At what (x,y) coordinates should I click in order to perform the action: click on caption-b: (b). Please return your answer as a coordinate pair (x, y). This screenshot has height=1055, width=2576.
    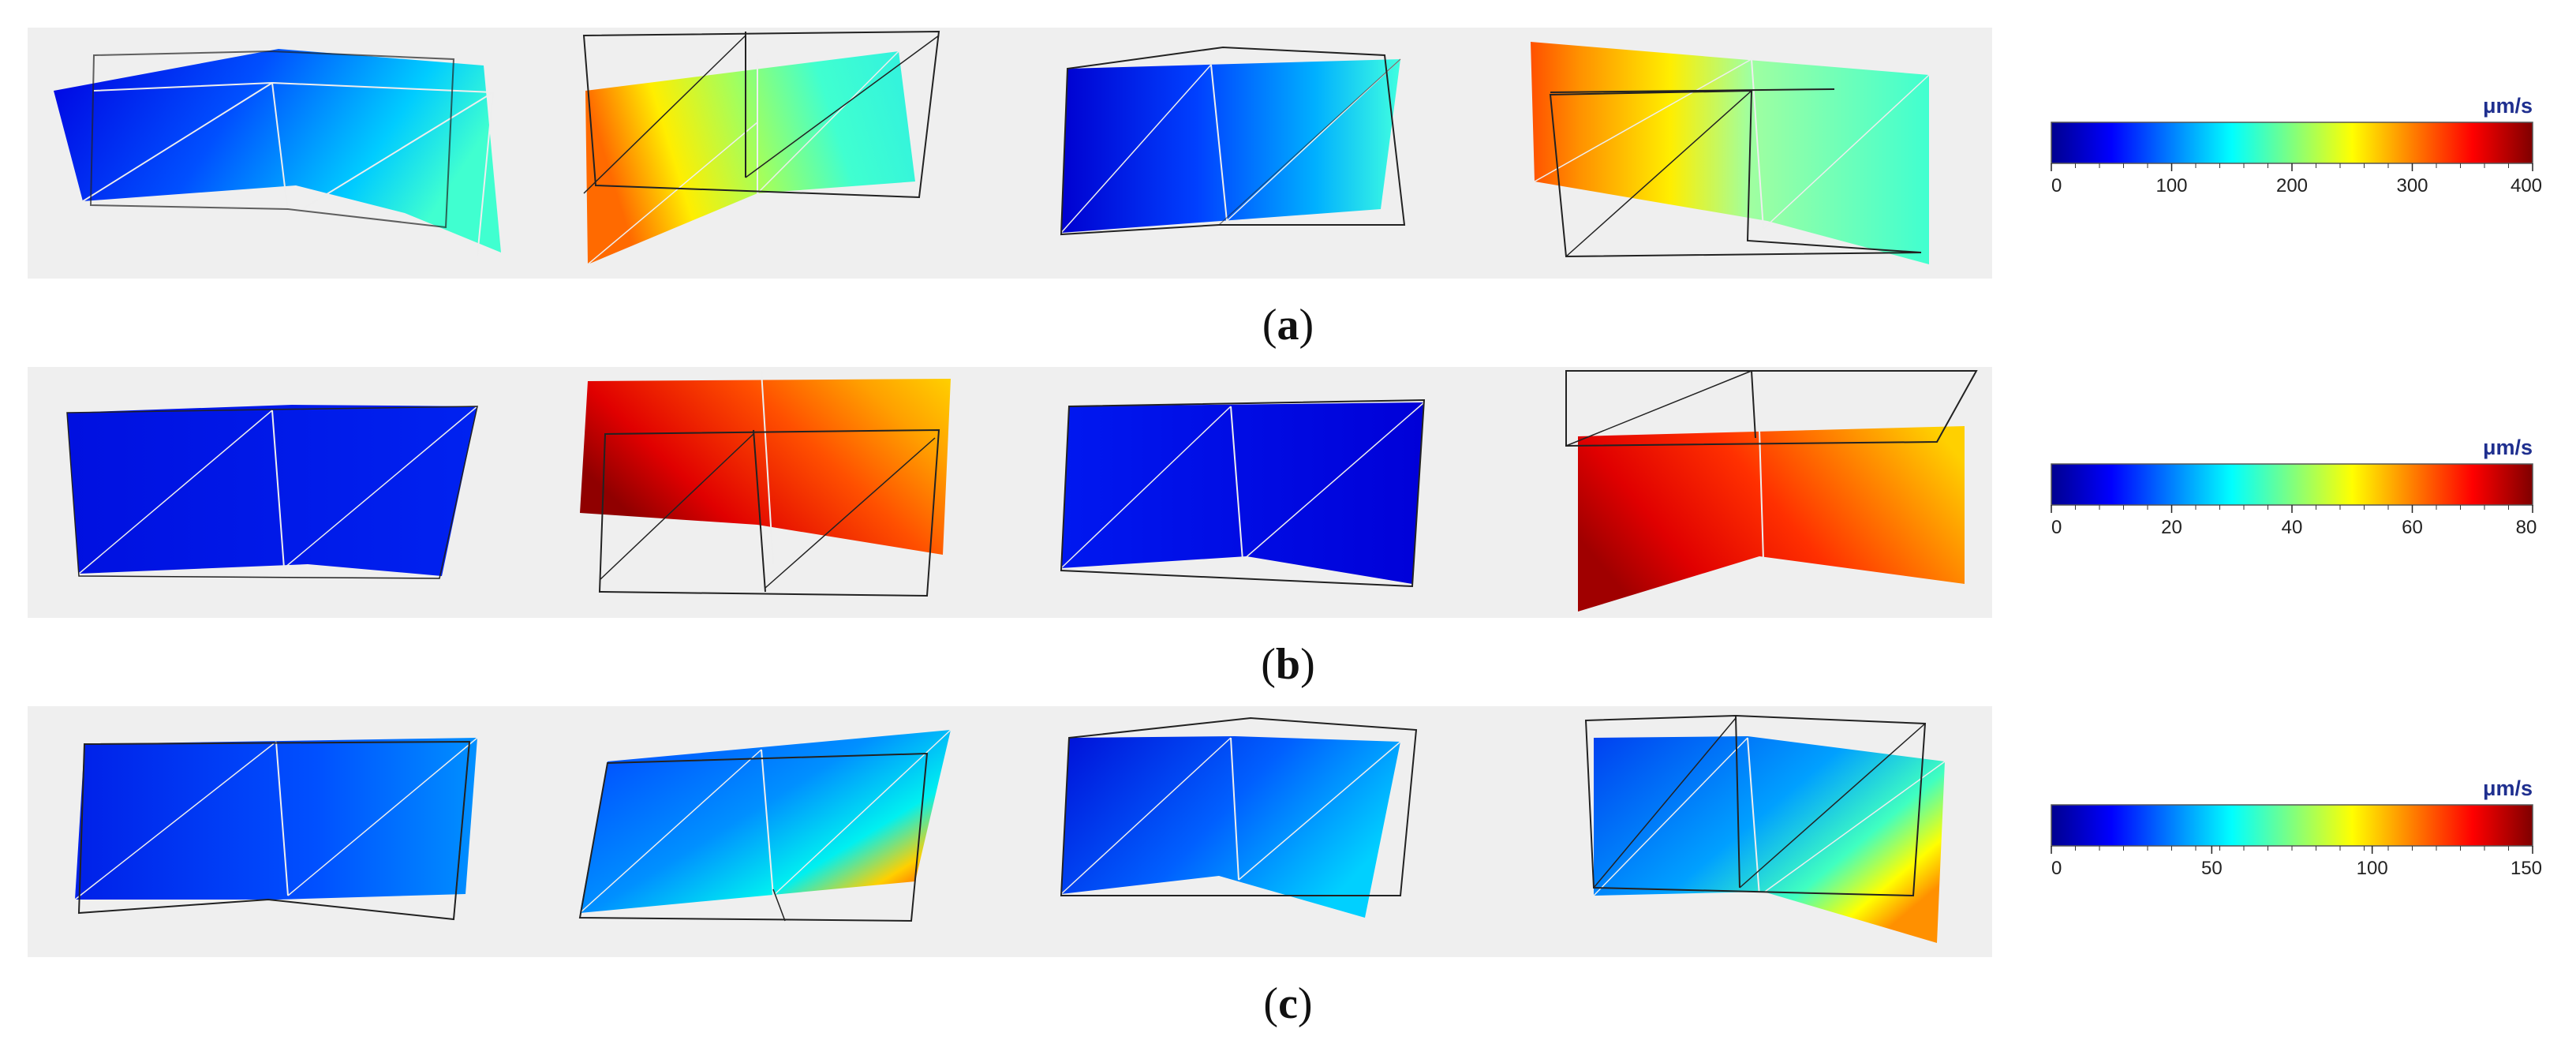
    Looking at the image, I should click on (1288, 664).